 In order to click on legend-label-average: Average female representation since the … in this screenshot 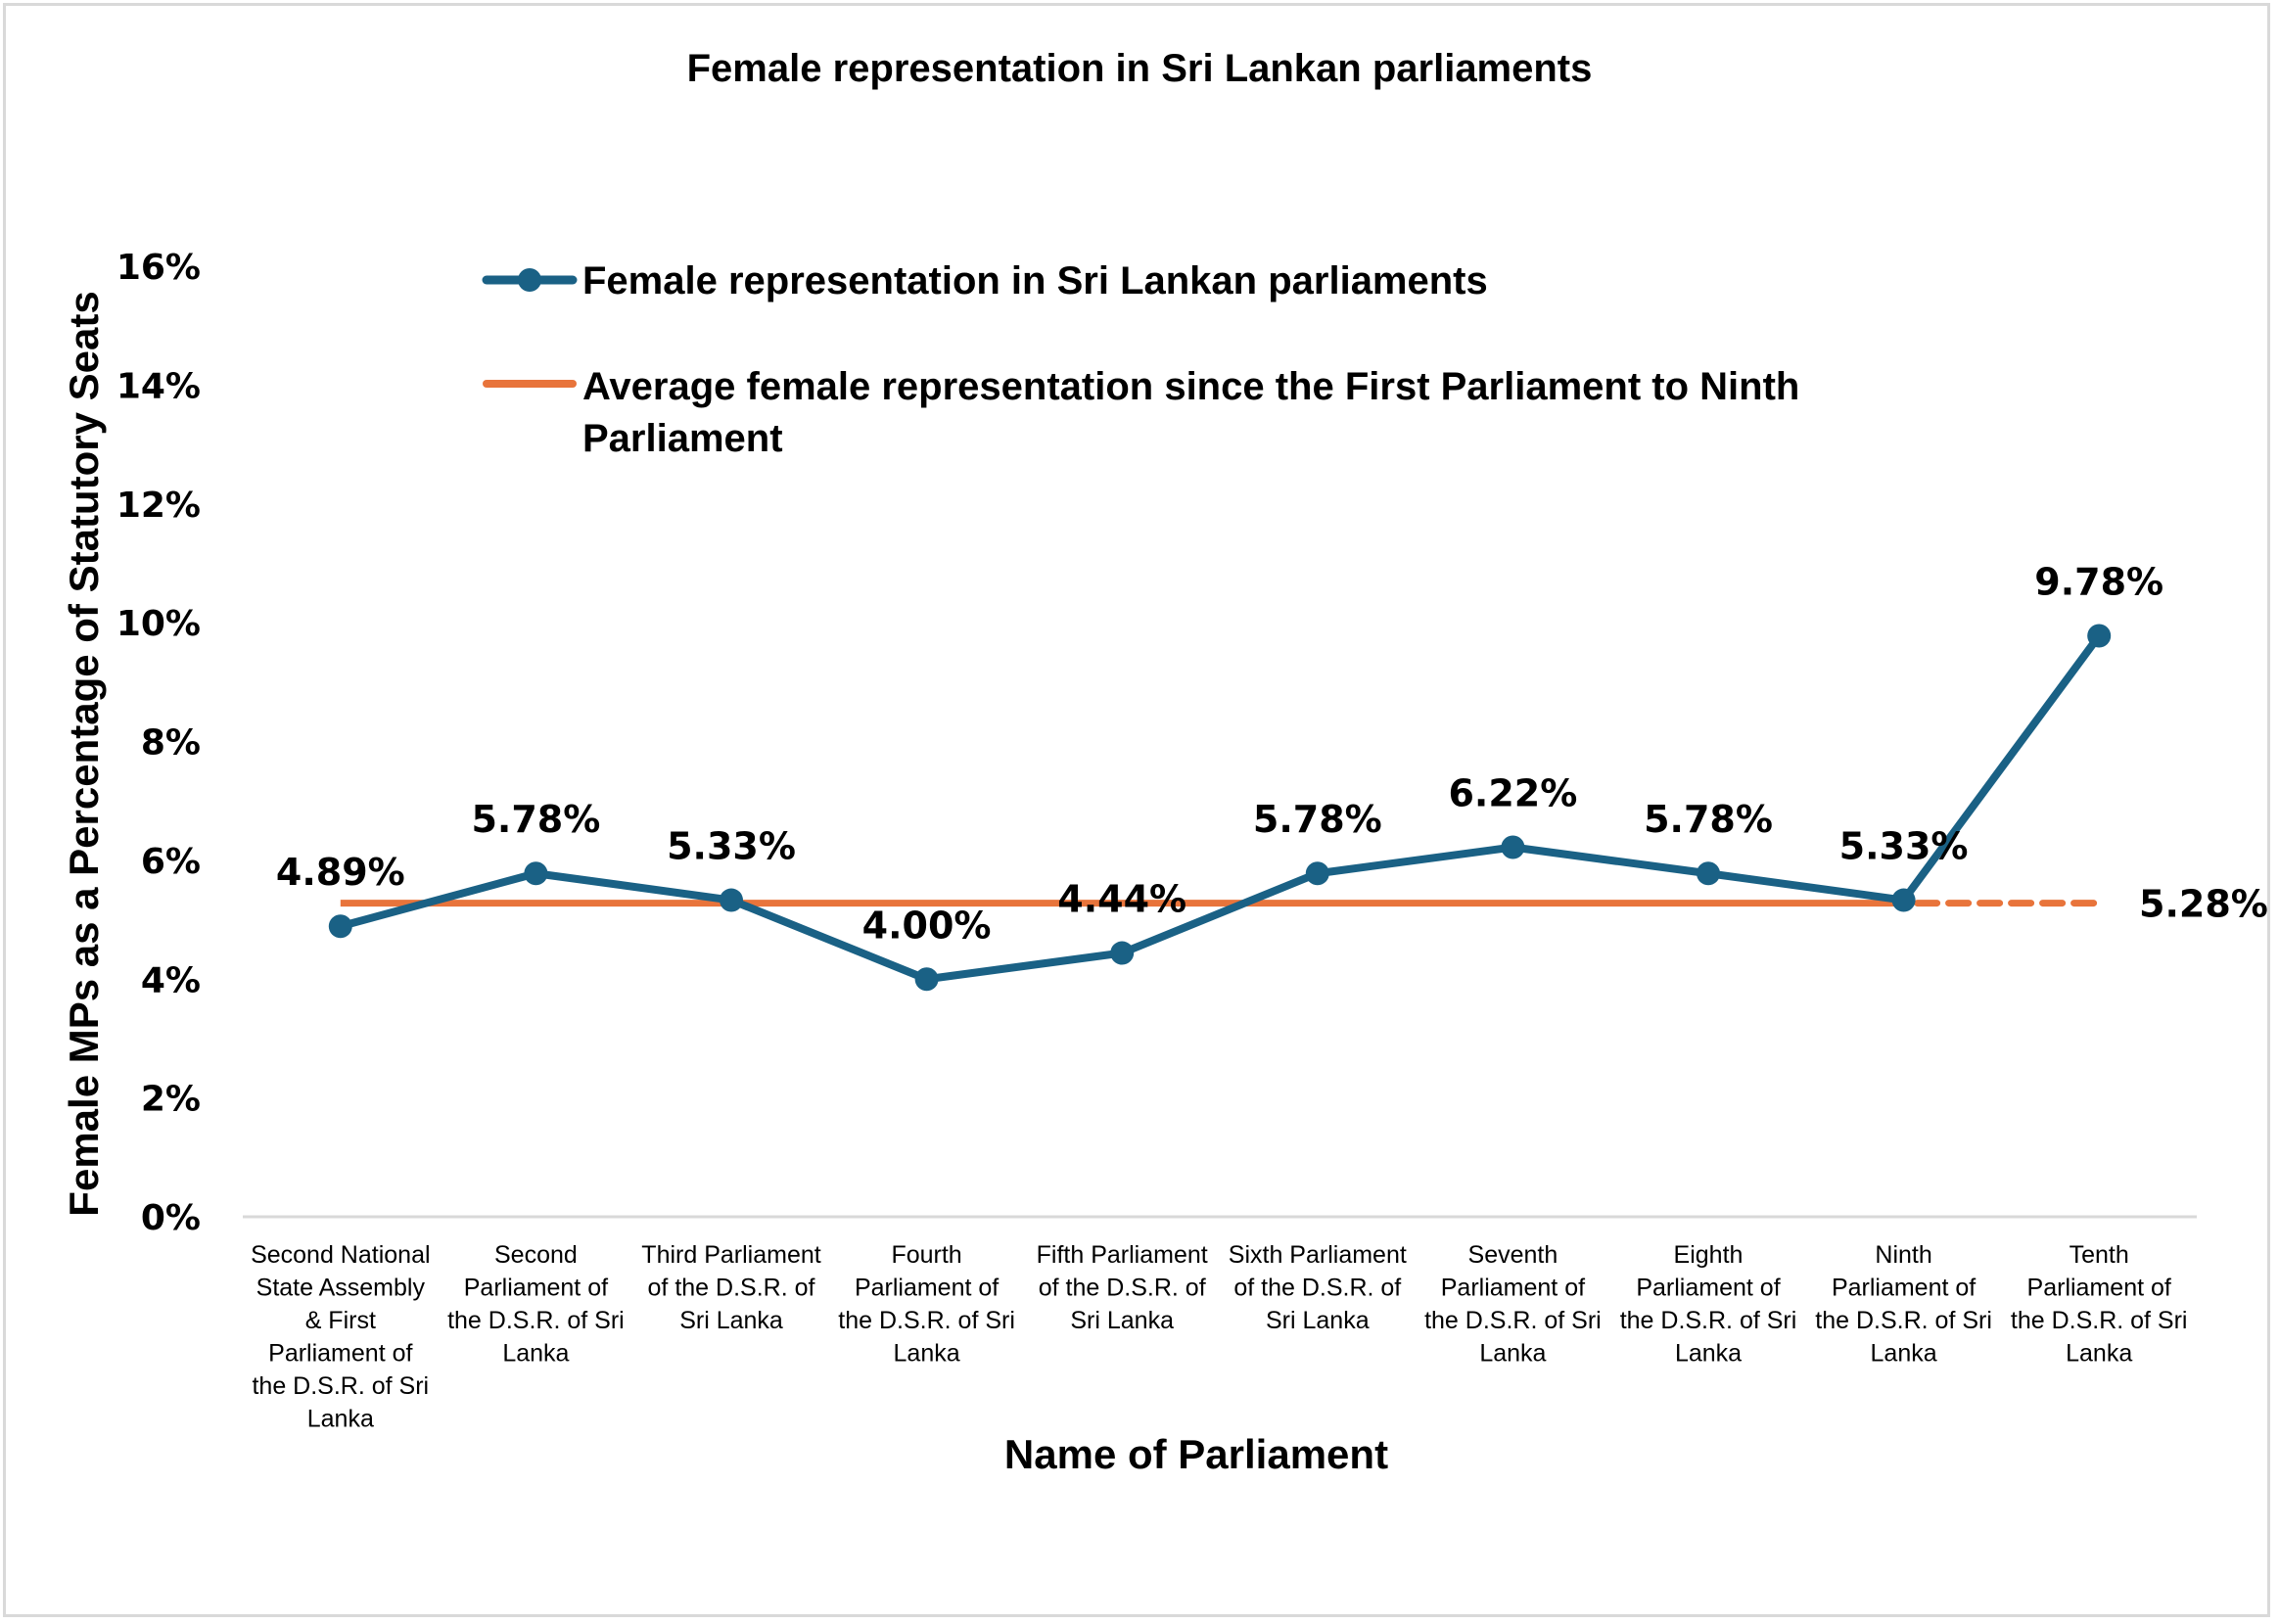, I will do `click(1196, 413)`.